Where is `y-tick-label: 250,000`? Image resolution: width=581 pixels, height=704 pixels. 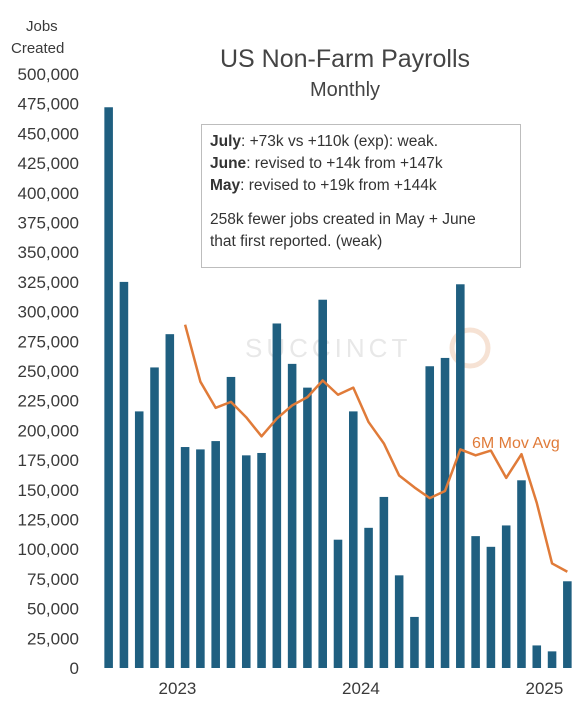
y-tick-label: 250,000 is located at coordinates (48, 371).